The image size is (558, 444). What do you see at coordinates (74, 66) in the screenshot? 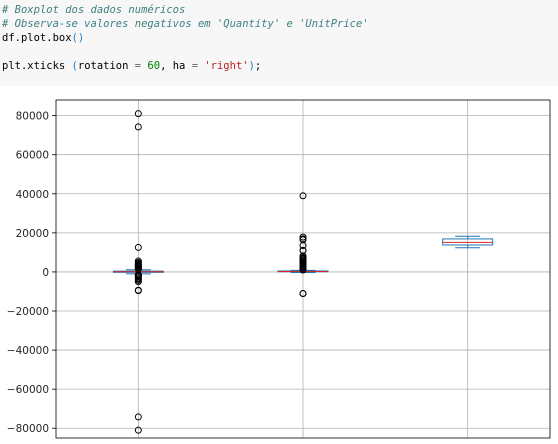
I see `code-open-paren: (` at bounding box center [74, 66].